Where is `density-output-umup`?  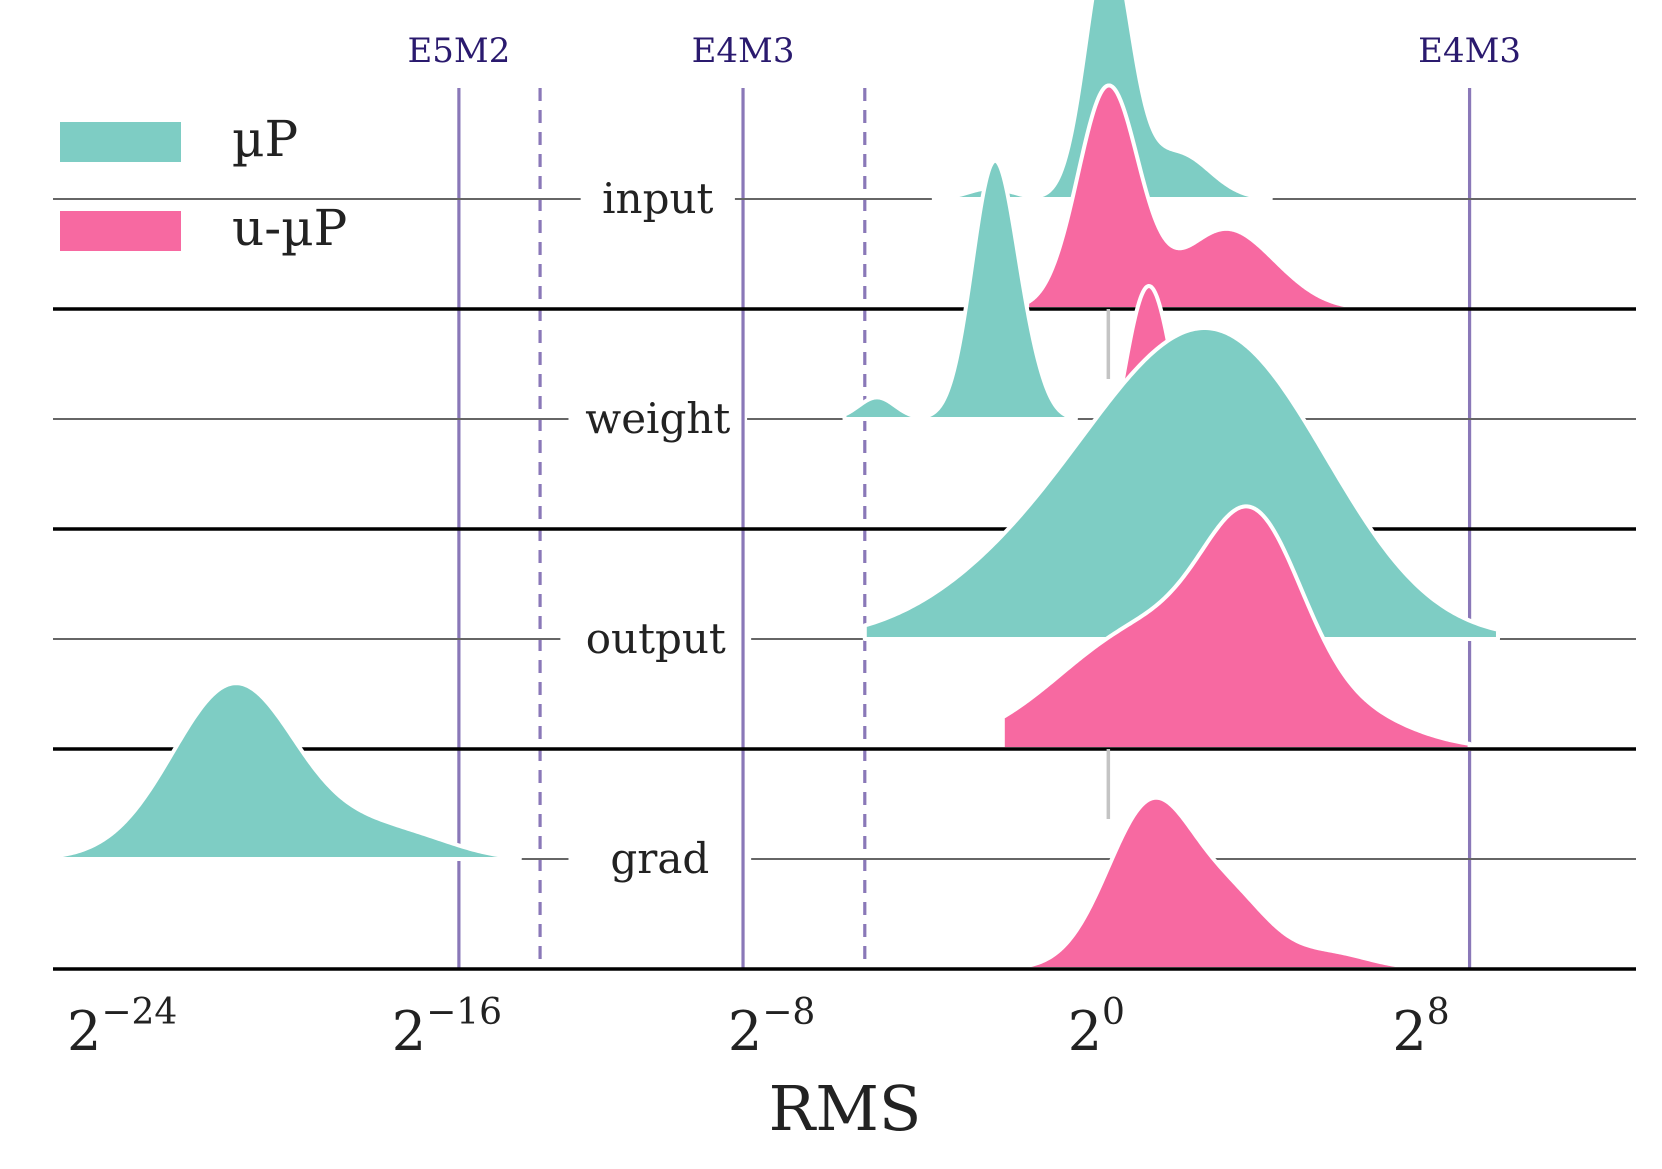 density-output-umup is located at coordinates (1236, 627).